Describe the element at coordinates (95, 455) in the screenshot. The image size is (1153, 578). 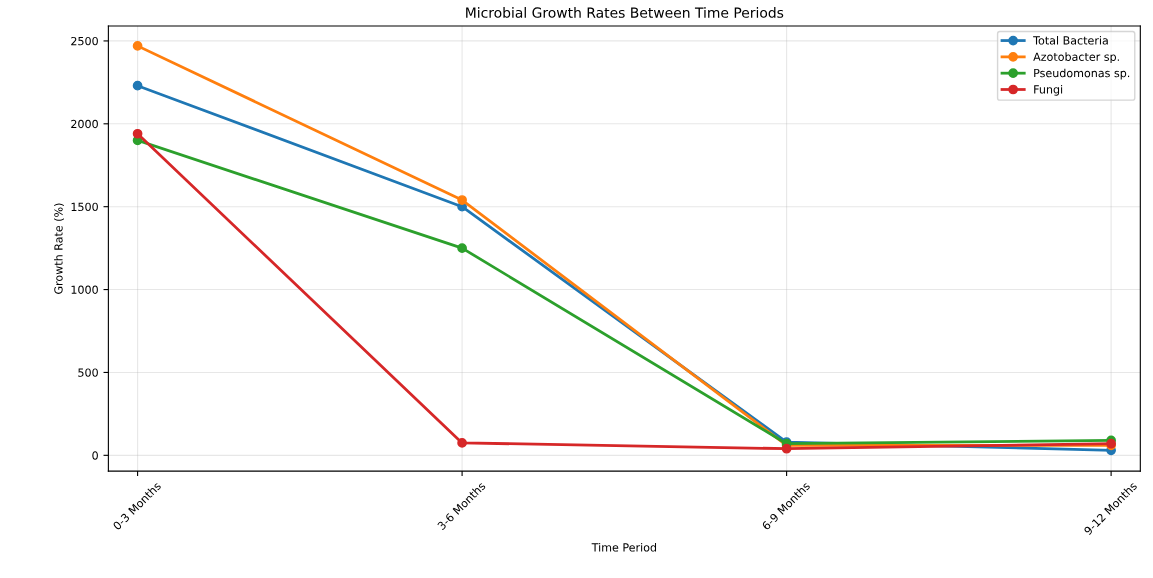
I see `y-tick-label: 0` at that location.